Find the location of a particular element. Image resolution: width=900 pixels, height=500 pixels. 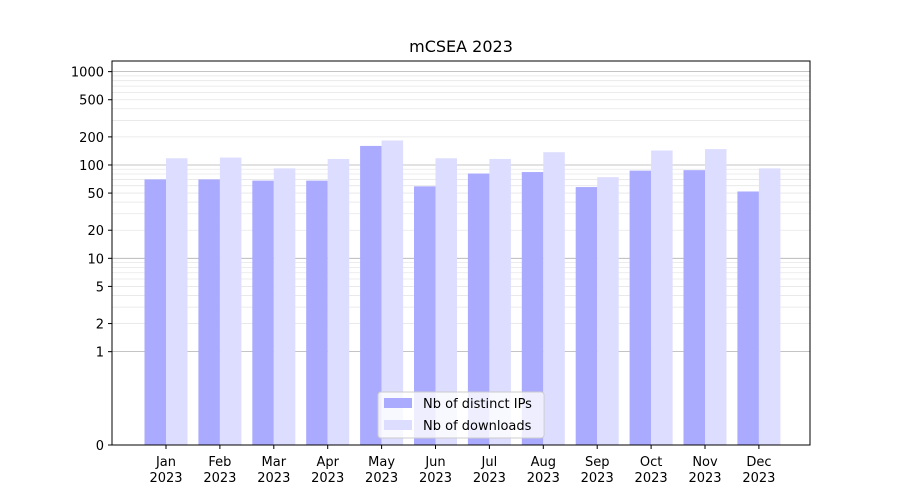

y-axis: 0 1 2 5 10 20 50 100 200 500 1000 is located at coordinates (91, 260).